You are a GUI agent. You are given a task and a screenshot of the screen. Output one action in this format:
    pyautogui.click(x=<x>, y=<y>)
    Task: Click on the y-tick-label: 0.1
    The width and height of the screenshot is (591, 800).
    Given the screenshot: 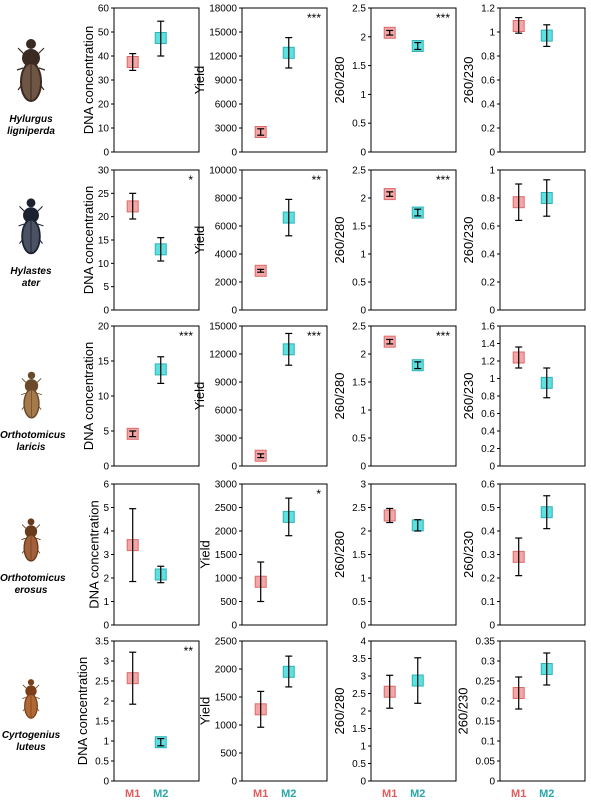 What is the action you would take?
    pyautogui.click(x=488, y=602)
    